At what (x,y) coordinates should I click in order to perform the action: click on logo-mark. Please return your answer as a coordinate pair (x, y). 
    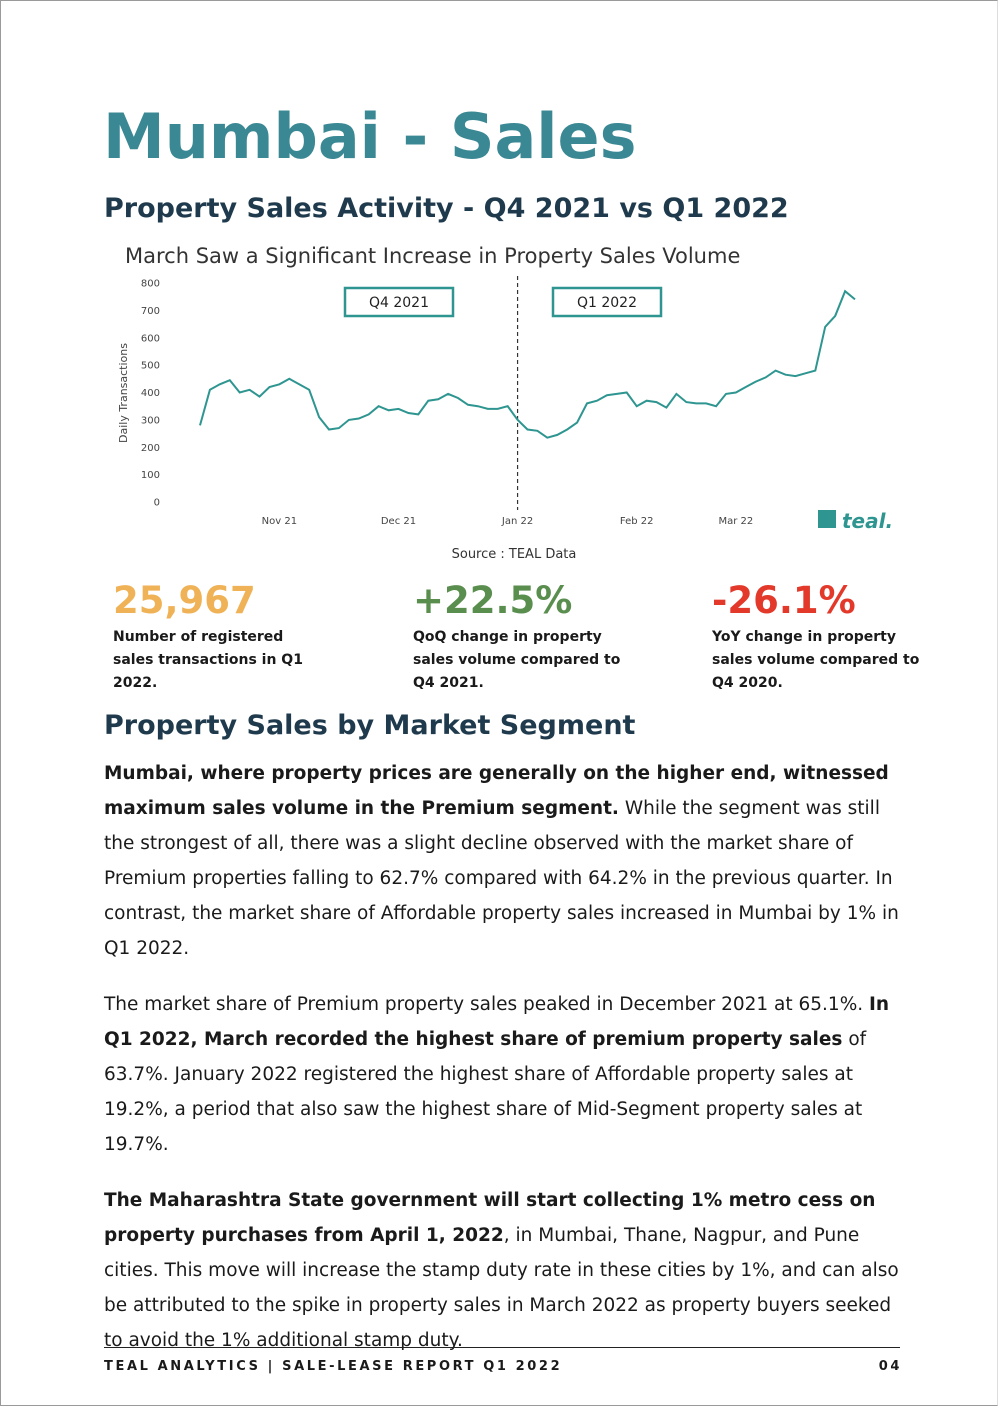
    Looking at the image, I should click on (827, 519).